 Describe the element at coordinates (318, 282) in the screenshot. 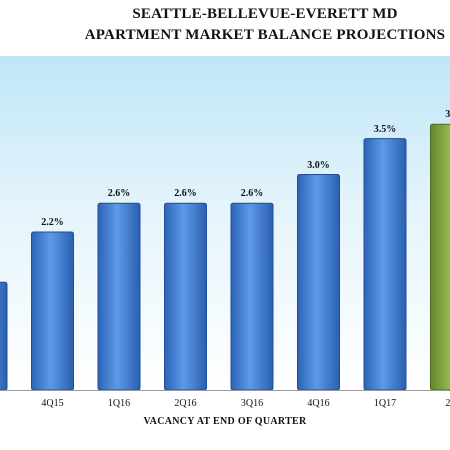

I see `bar-4Q16` at that location.